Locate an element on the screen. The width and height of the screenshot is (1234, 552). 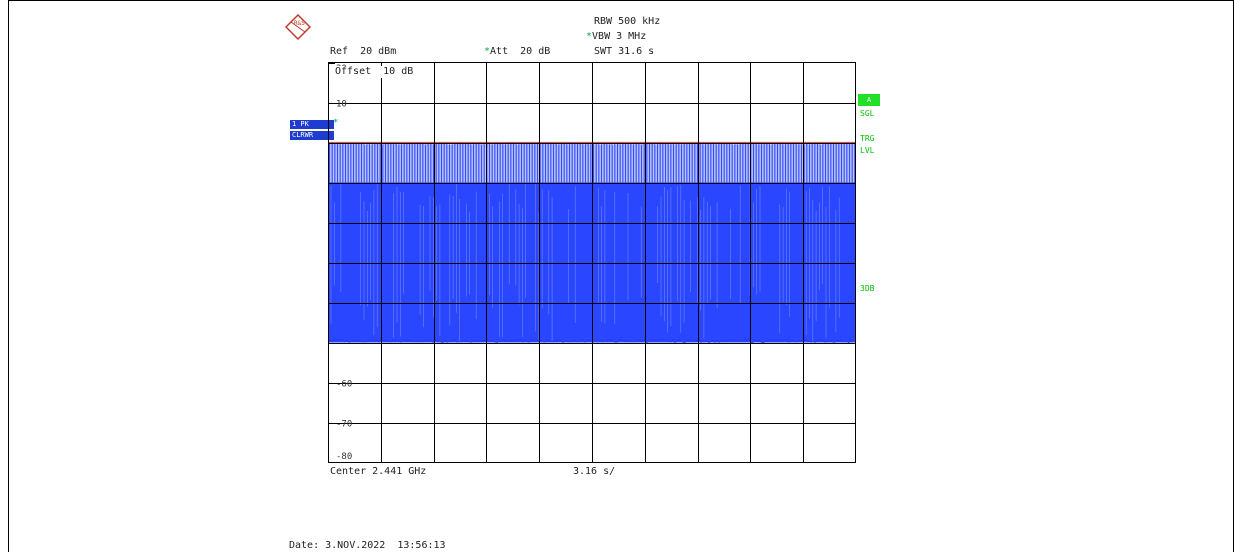
lvl-label: LVL is located at coordinates (867, 150).